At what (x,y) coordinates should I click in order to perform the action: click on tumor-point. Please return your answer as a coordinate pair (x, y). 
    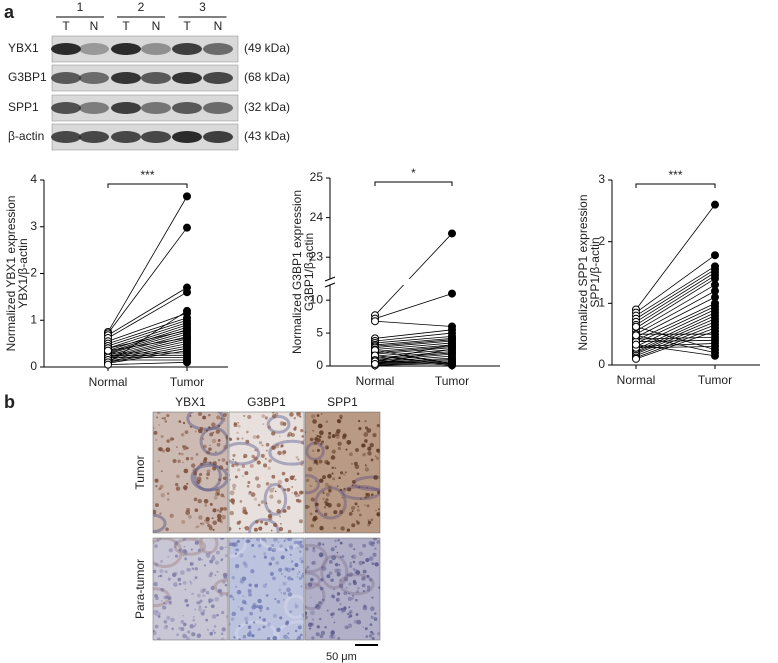
    Looking at the image, I should click on (187, 338).